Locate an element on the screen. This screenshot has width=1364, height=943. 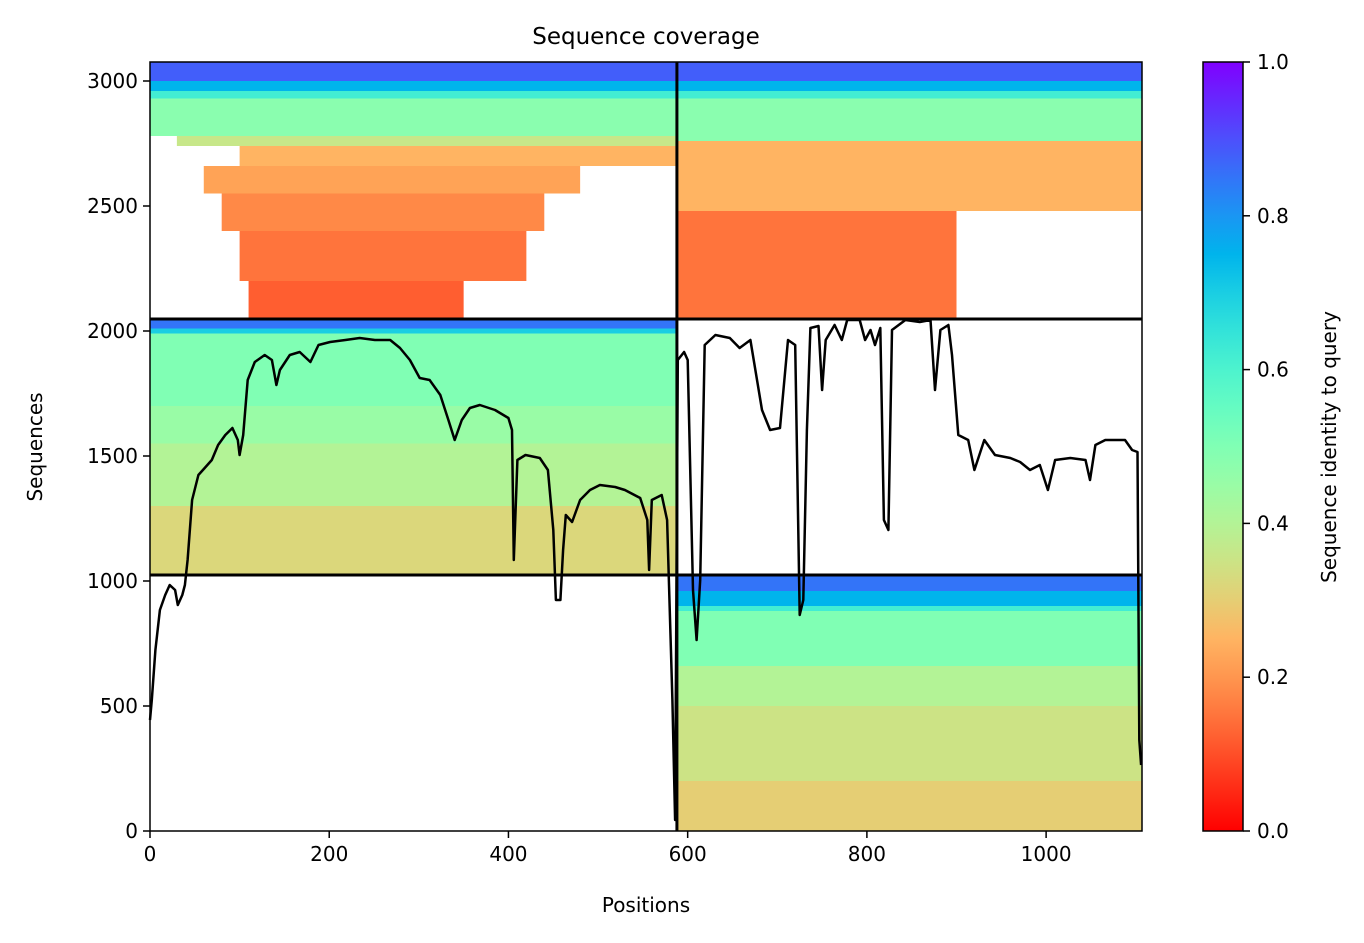
x-tick-label: 0 is located at coordinates (150, 854).